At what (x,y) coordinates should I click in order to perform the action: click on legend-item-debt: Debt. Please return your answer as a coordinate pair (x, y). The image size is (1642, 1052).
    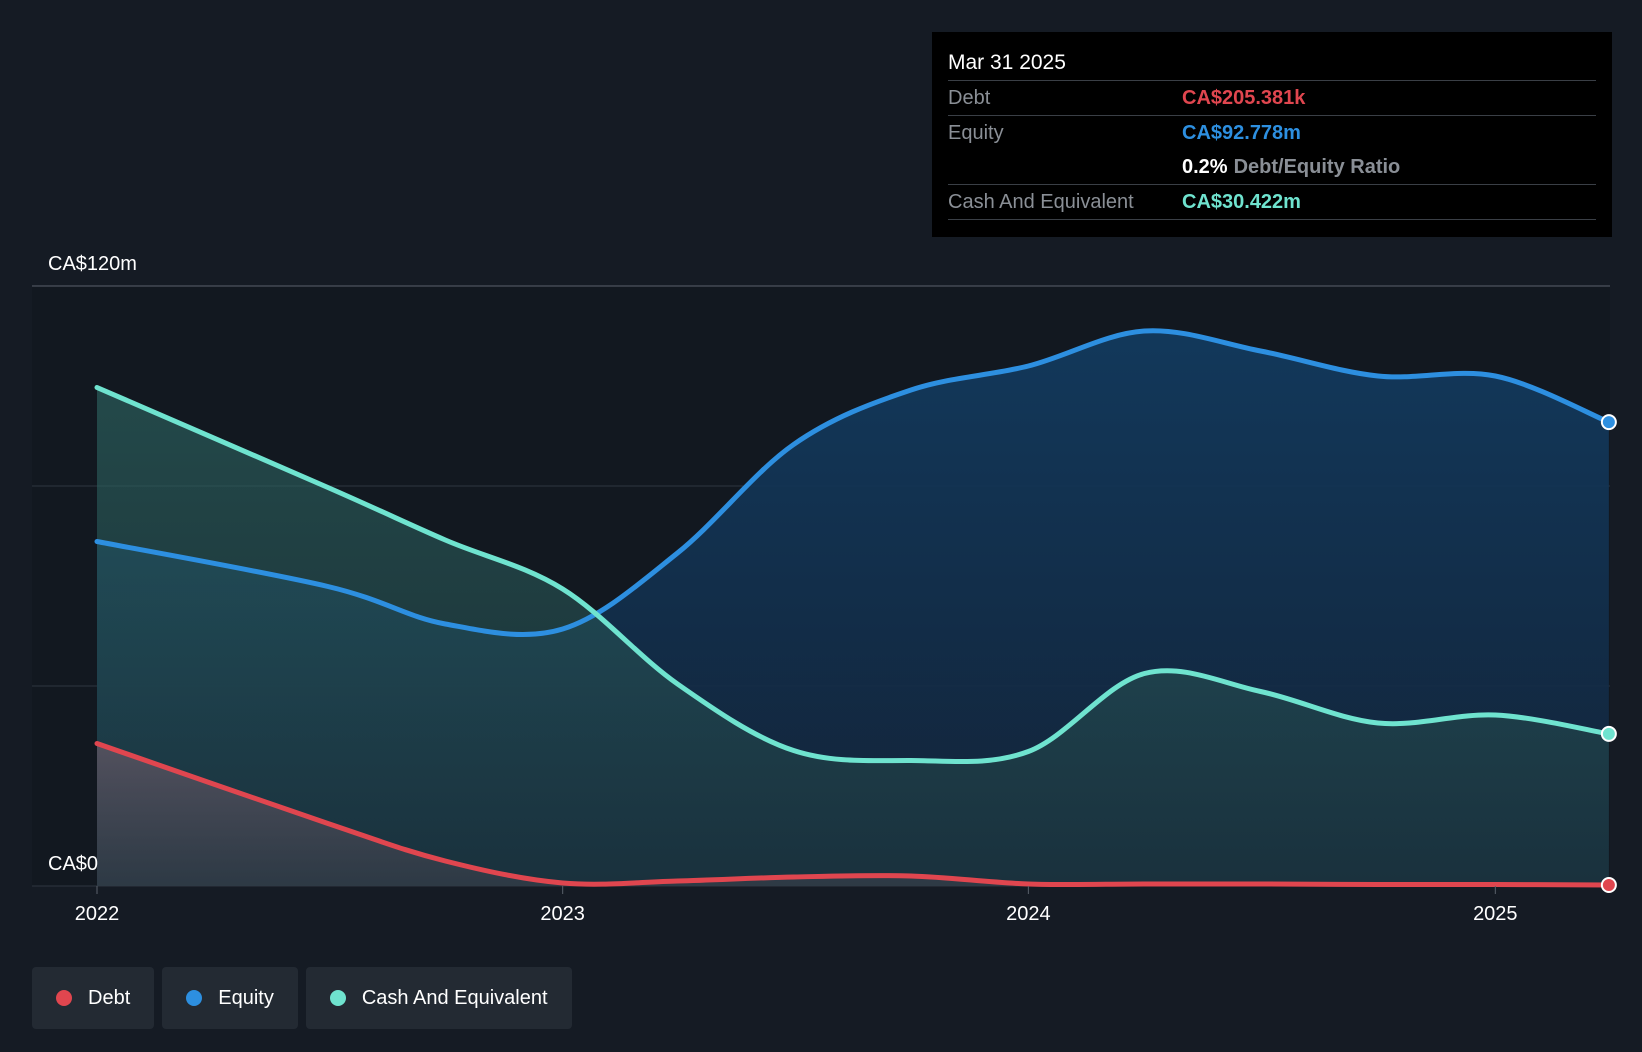
    Looking at the image, I should click on (93, 998).